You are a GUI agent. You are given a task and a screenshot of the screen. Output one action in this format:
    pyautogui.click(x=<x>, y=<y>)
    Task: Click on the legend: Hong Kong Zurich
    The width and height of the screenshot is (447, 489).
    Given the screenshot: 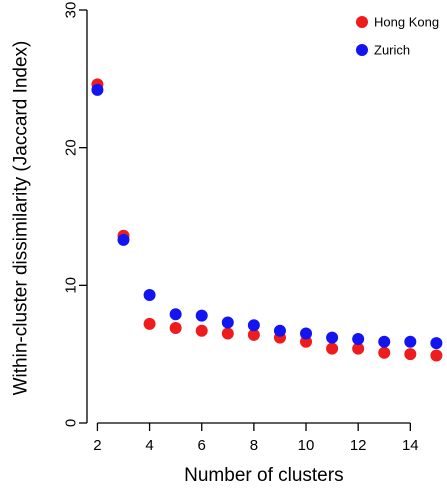 What is the action you would take?
    pyautogui.click(x=397, y=36)
    